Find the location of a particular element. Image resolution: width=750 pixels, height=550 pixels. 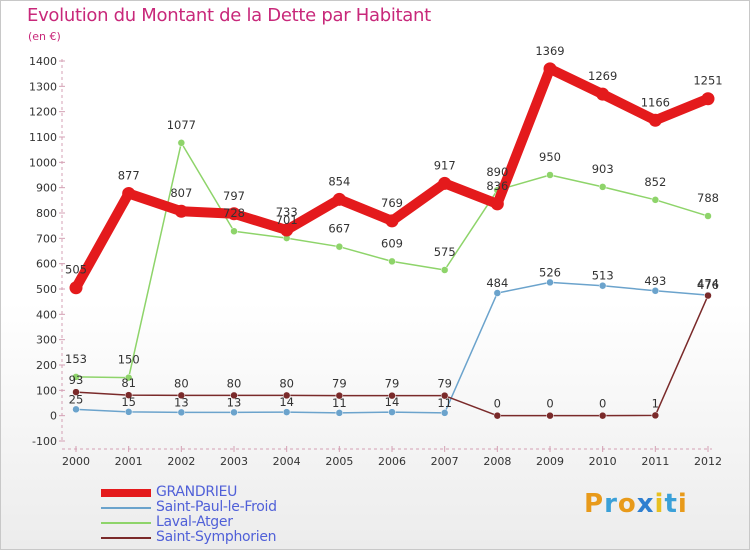

legend-swatch is located at coordinates (126, 538).